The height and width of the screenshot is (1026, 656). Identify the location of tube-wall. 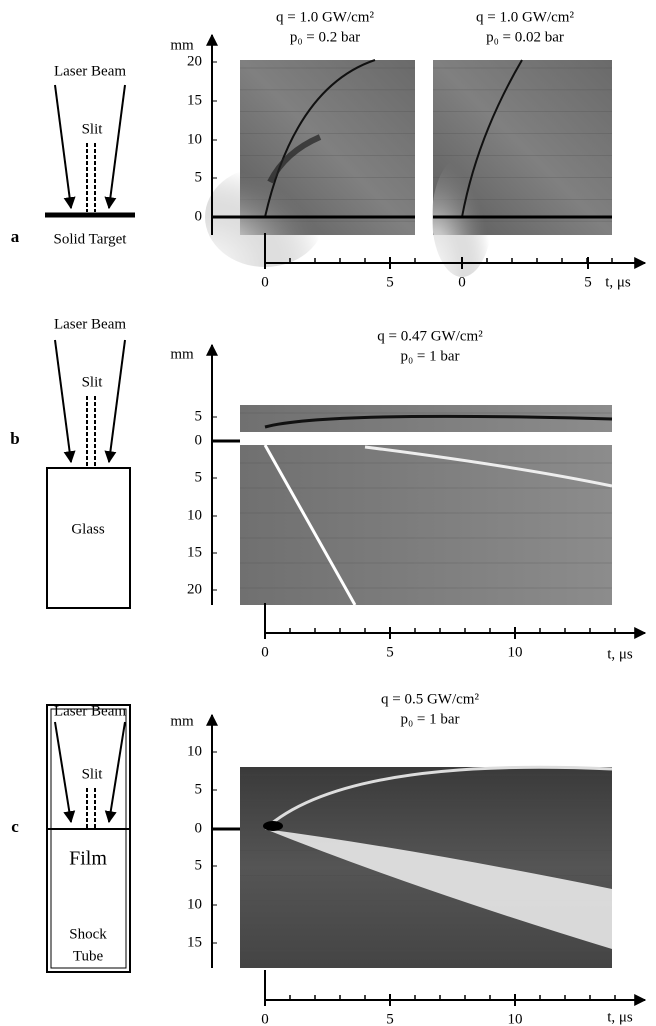
(88, 838).